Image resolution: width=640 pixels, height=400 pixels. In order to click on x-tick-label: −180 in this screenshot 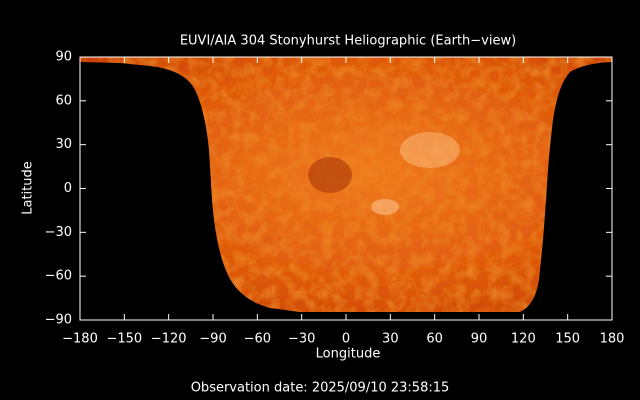, I will do `click(80, 339)`.